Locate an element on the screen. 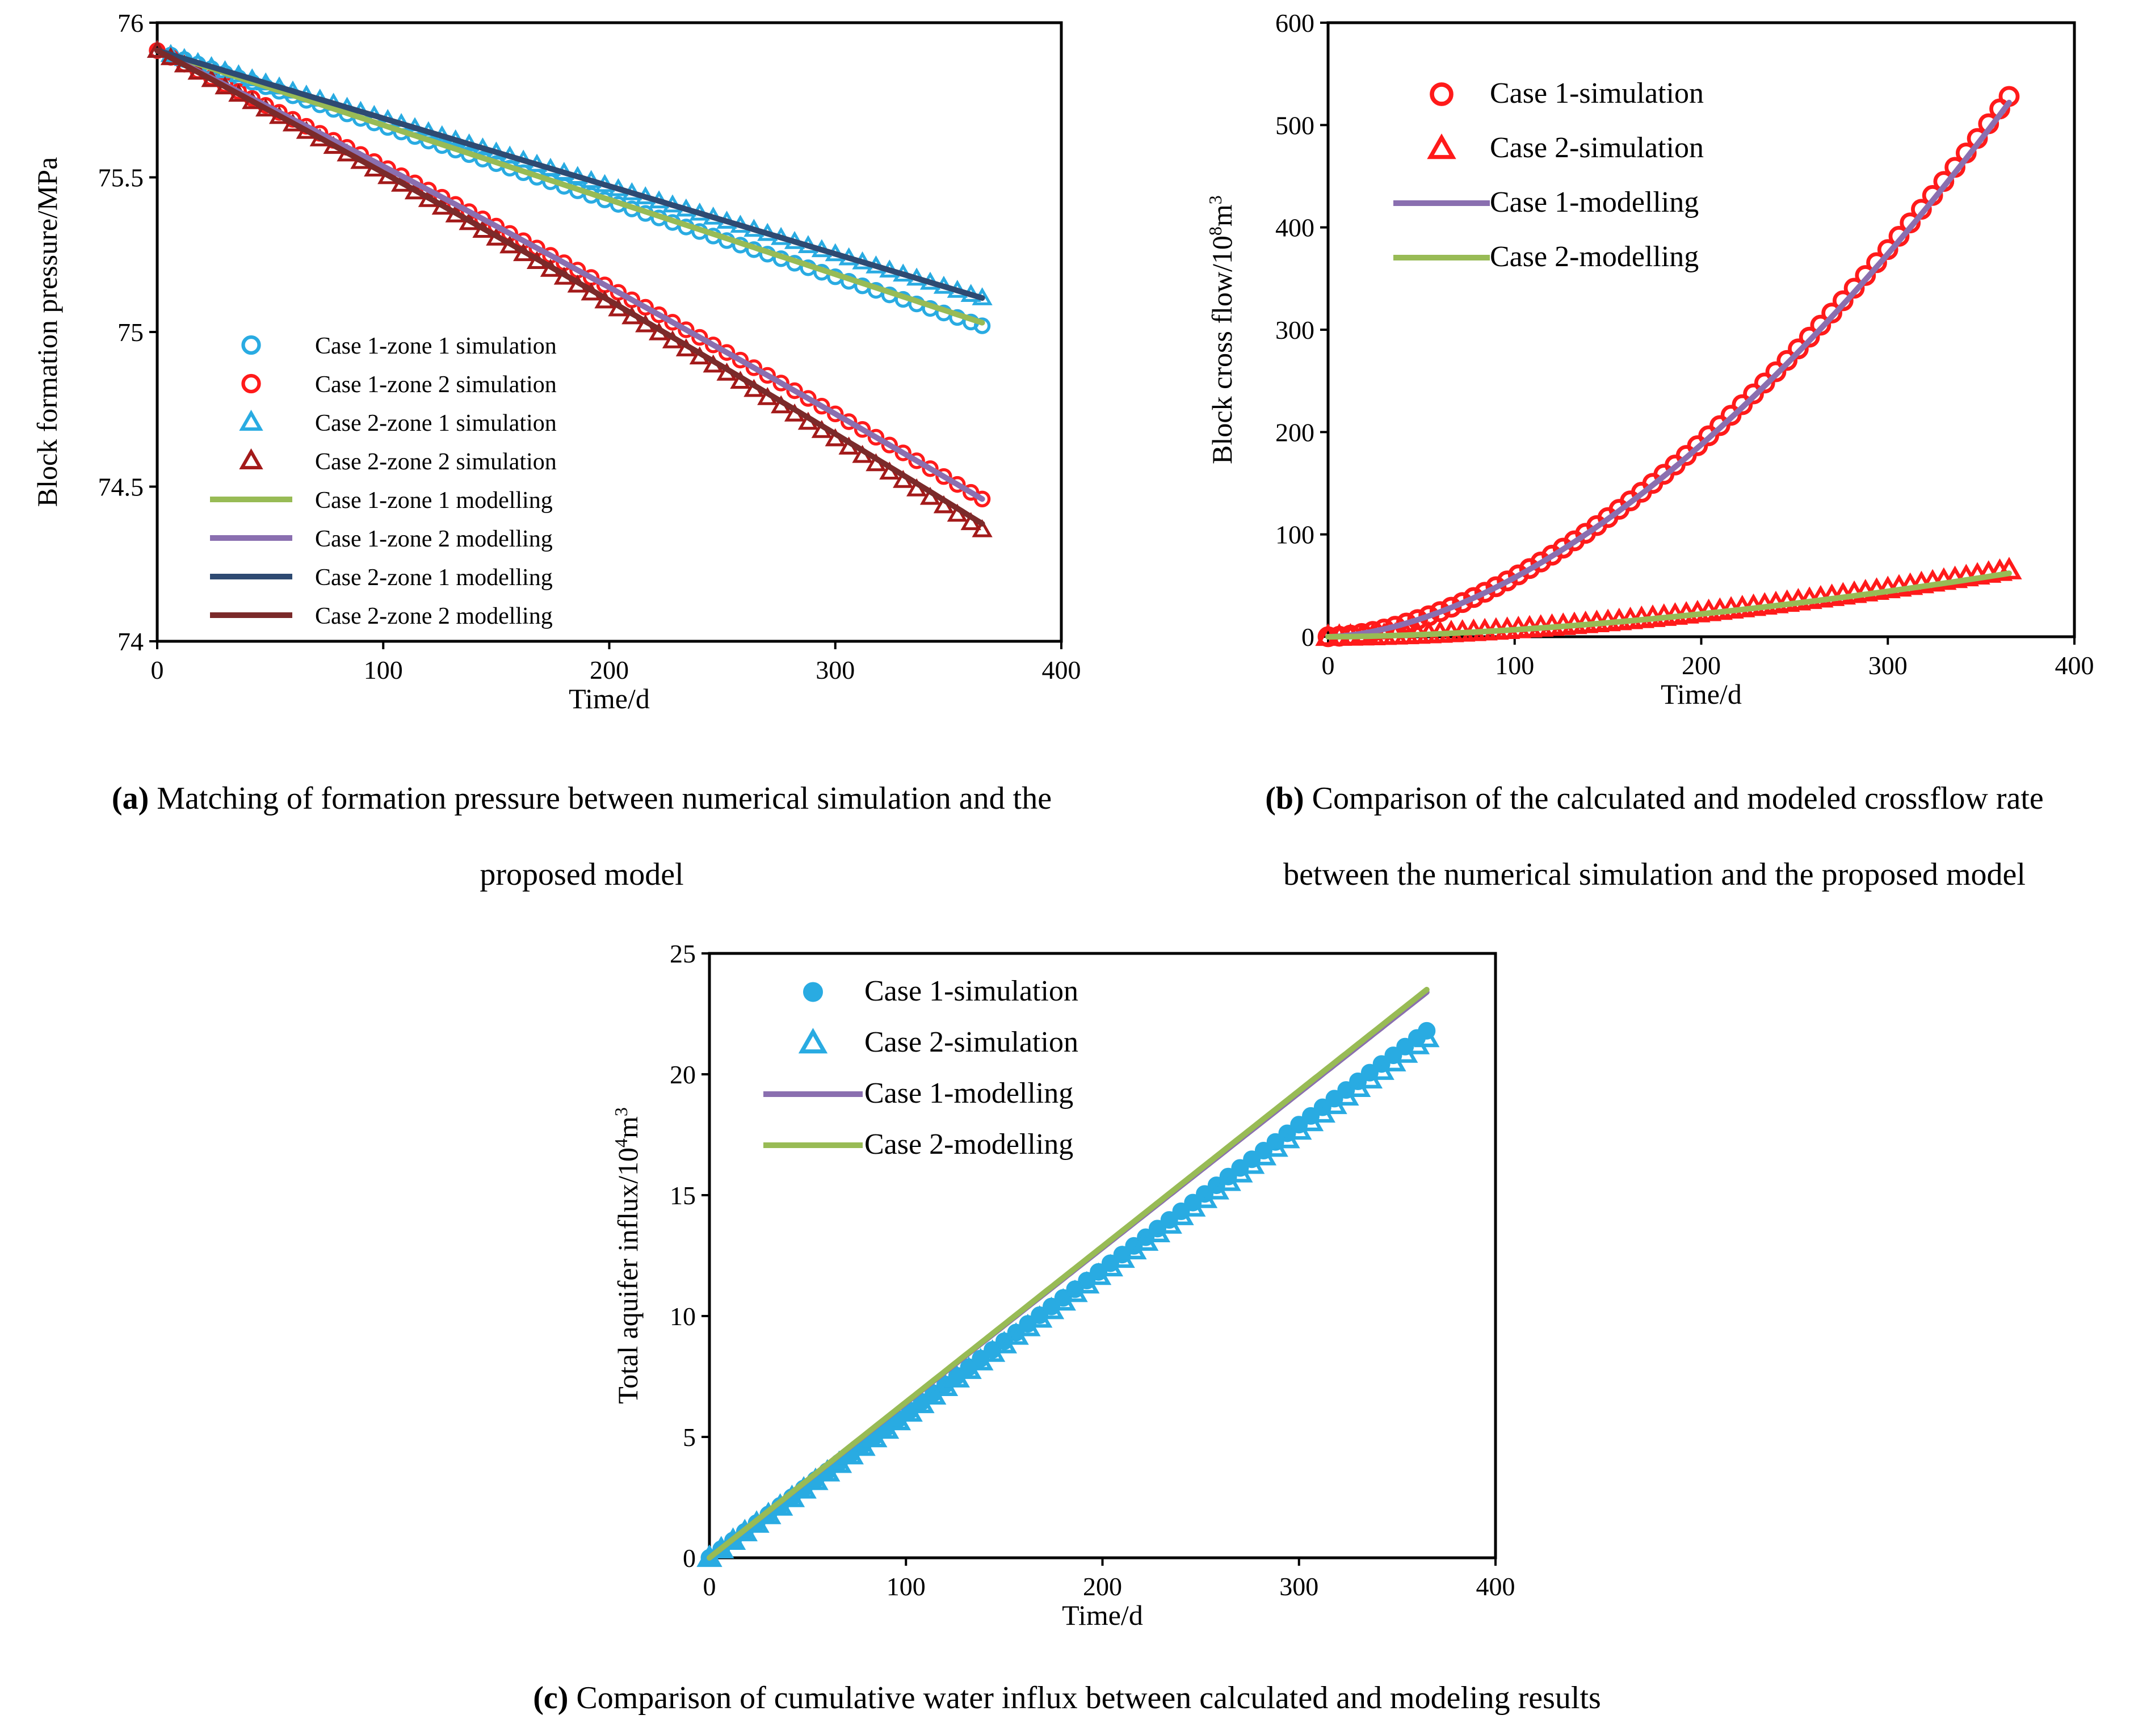  y-axis-title-text: Total aquifer influx/10 is located at coordinates (628, 1275).